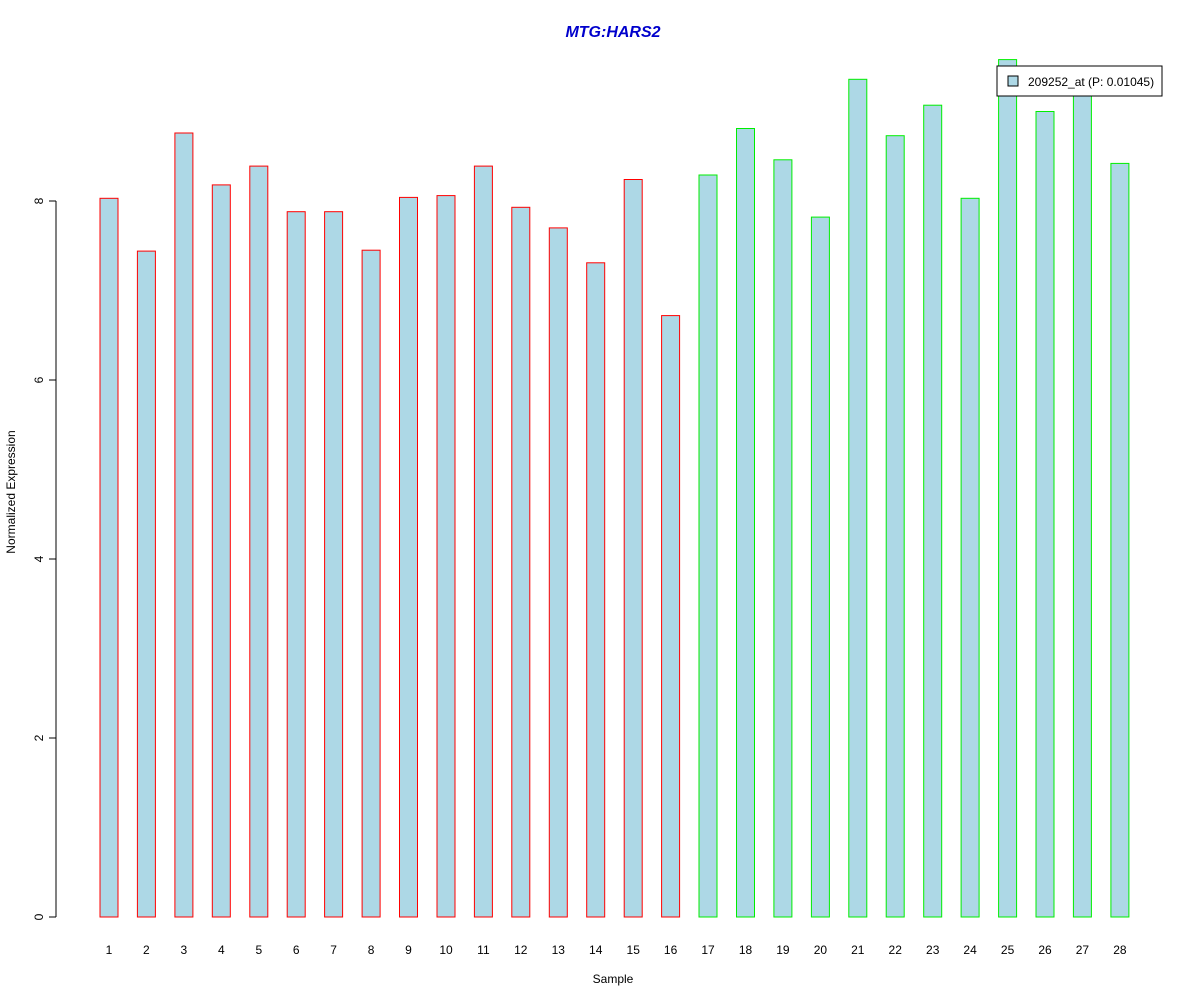 Image resolution: width=1200 pixels, height=1000 pixels. I want to click on y-tick-label: 0, so click(39, 916).